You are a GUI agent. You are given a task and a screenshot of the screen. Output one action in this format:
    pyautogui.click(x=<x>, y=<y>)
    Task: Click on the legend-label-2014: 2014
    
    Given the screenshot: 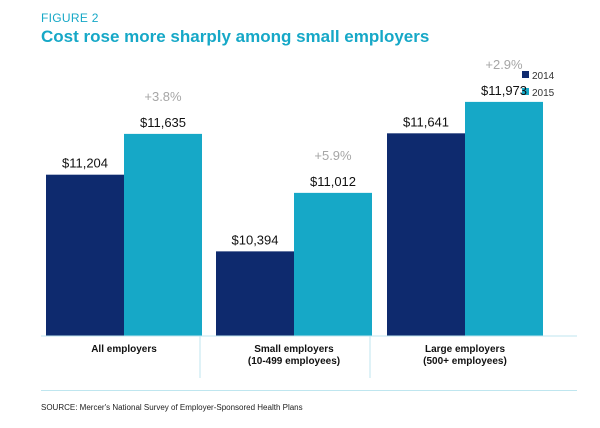 What is the action you would take?
    pyautogui.click(x=543, y=76)
    